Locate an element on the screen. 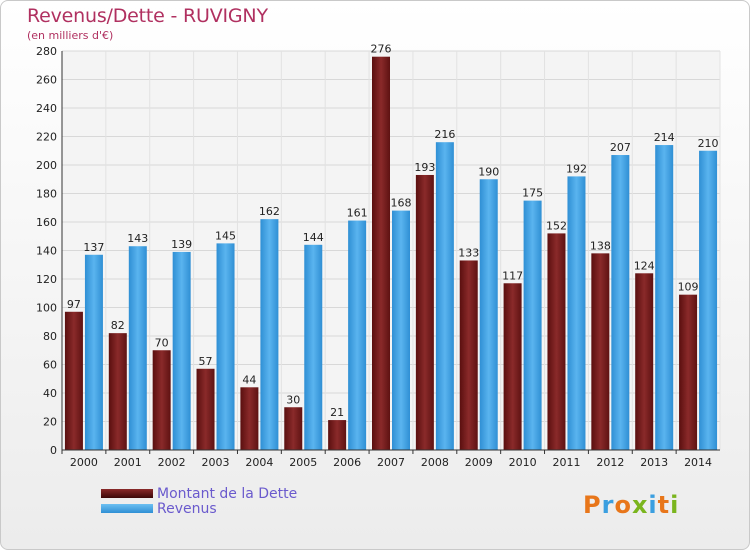 This screenshot has width=750, height=550. chart-subtitle: (en milliers d'€) is located at coordinates (70, 35).